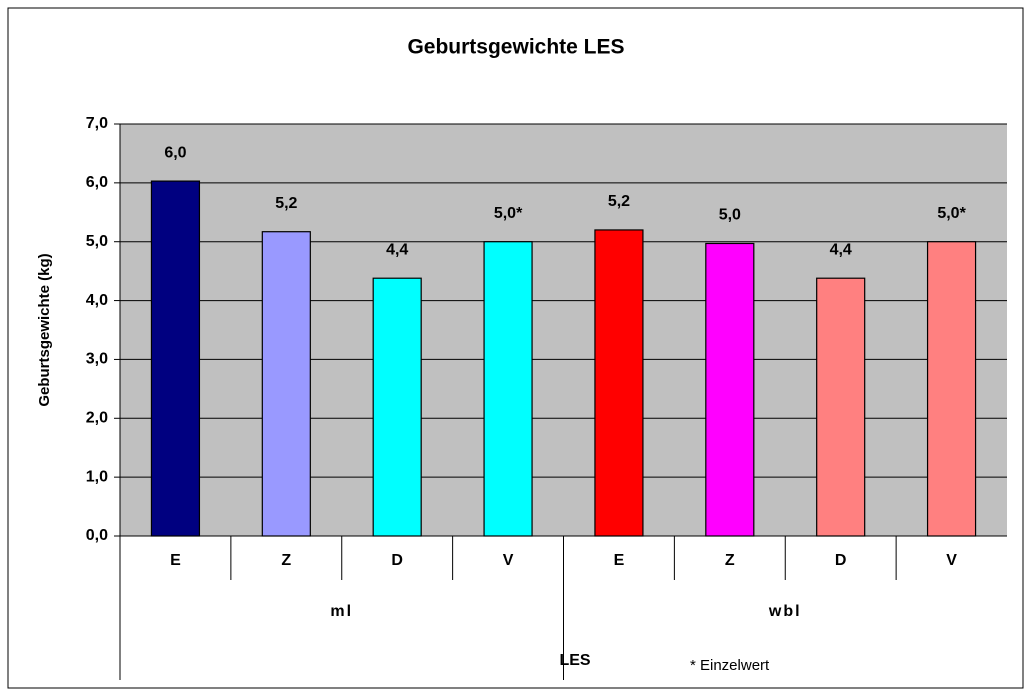 The image size is (1032, 697). I want to click on x-axis-title: LES, so click(574, 660).